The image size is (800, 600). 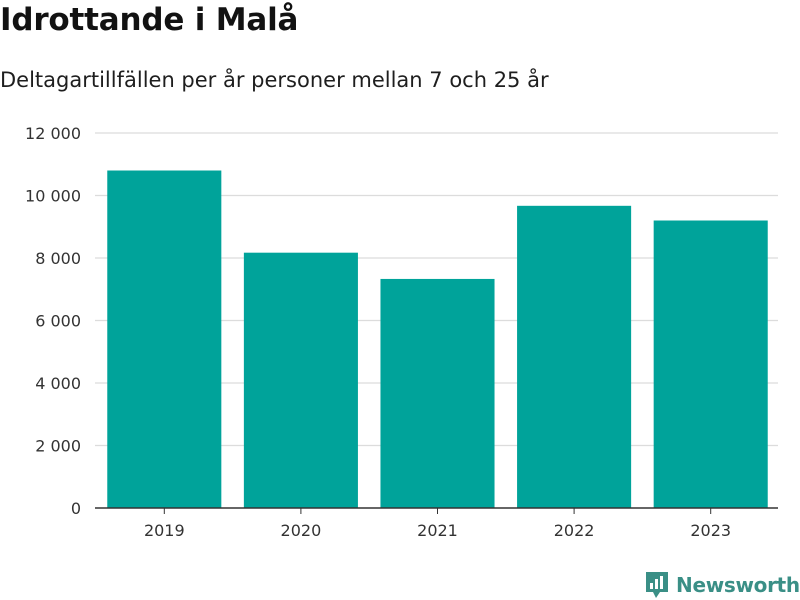 I want to click on x-tick-label: 2023, so click(x=710, y=530).